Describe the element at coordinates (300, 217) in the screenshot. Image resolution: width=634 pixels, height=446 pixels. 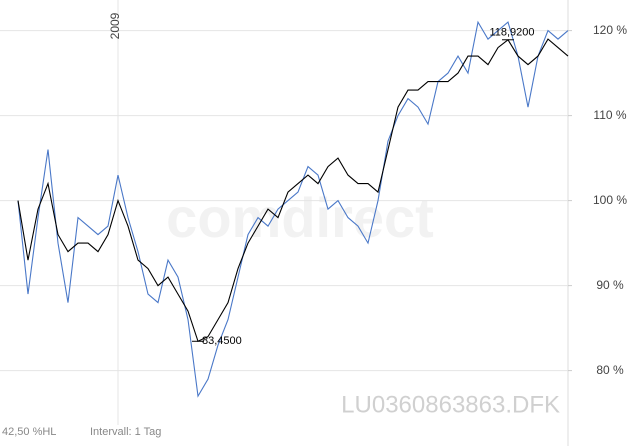
I see `watermark: comdirect` at that location.